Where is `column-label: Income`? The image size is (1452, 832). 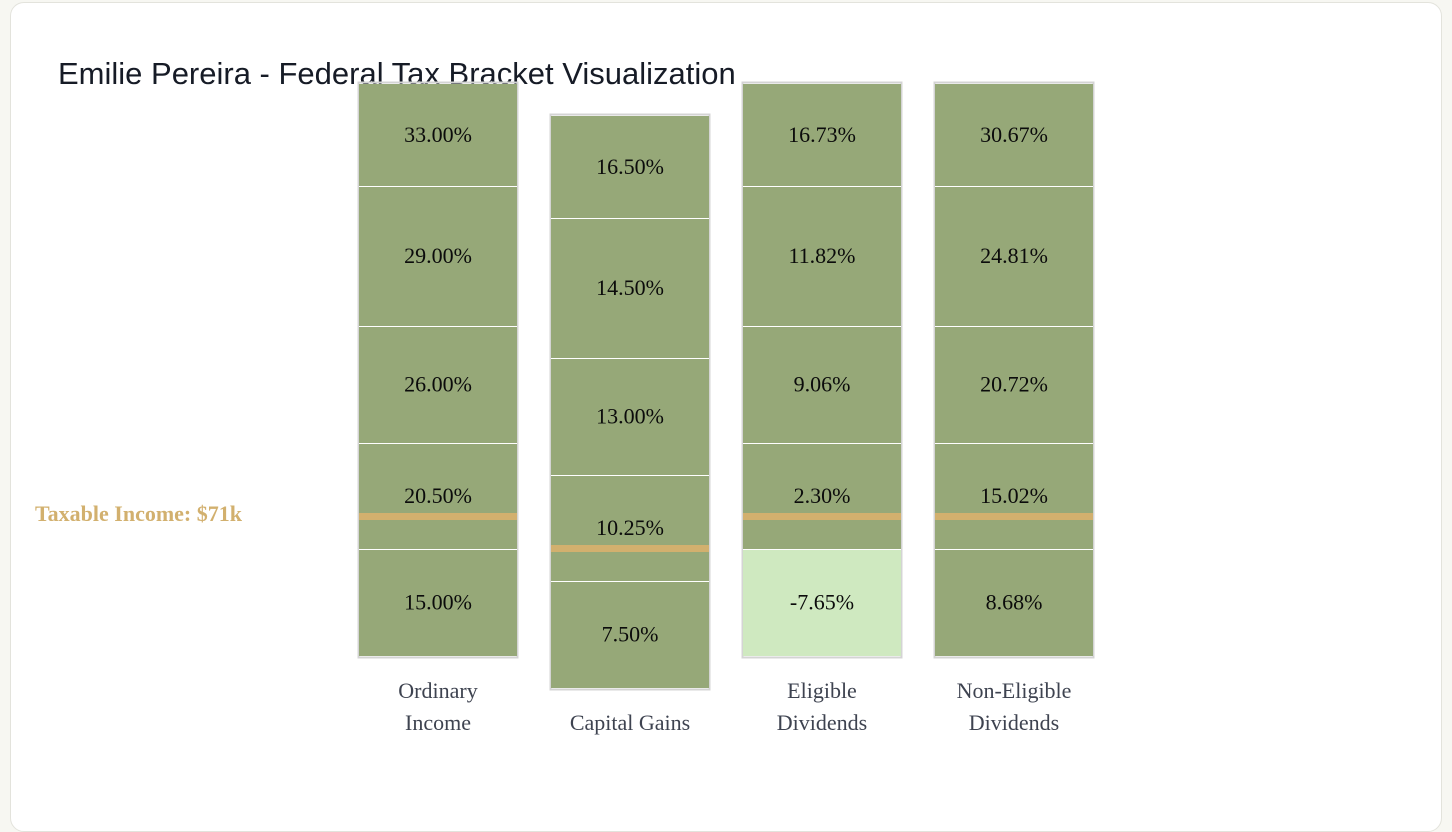
column-label: Income is located at coordinates (438, 722).